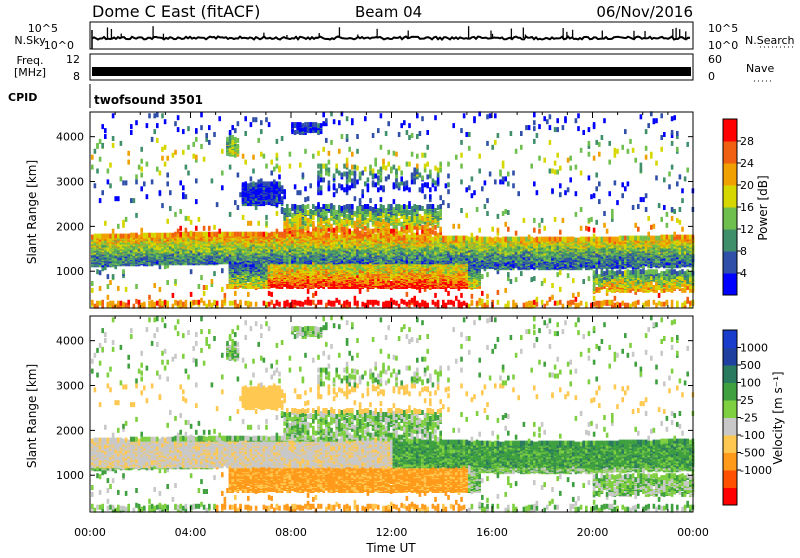 The image size is (800, 558). What do you see at coordinates (43, 28) in the screenshot?
I see `noise-left-top-tick: 10^5` at bounding box center [43, 28].